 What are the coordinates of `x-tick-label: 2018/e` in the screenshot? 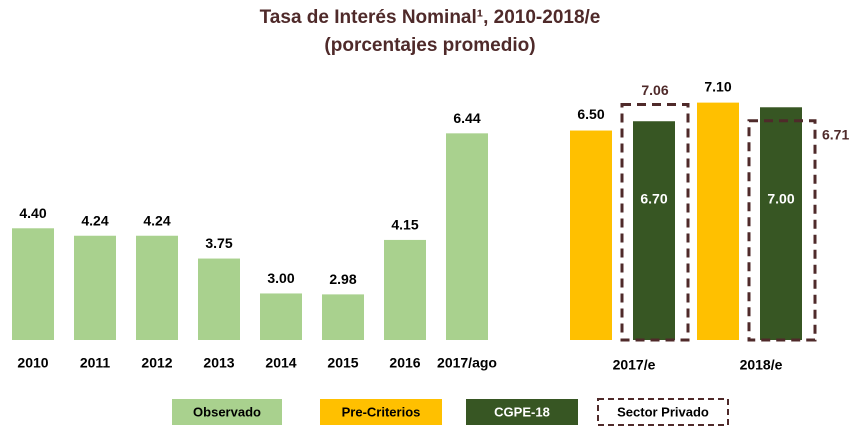 It's located at (761, 365).